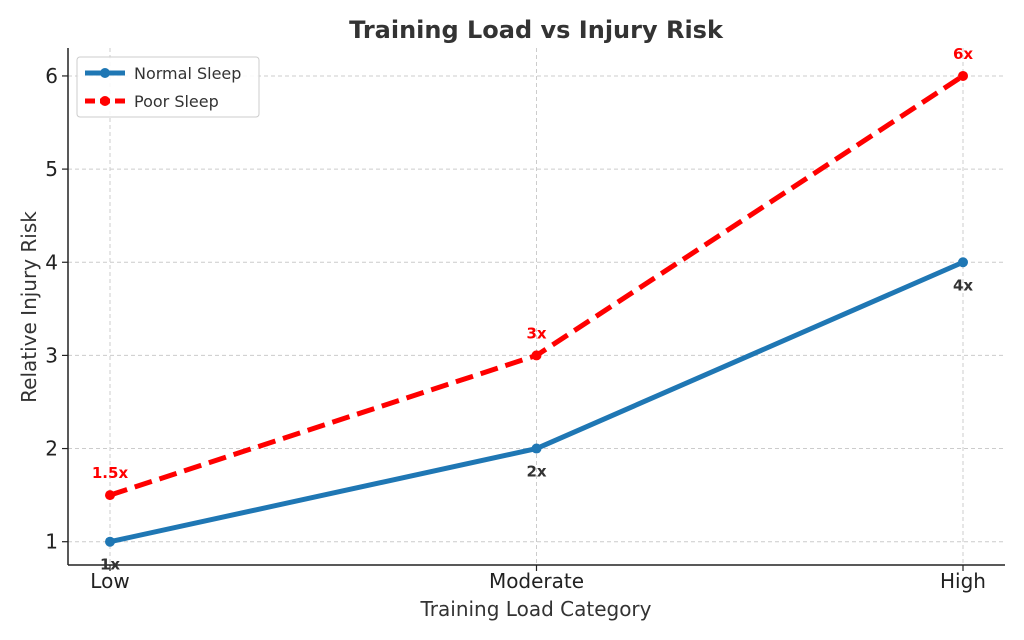 The image size is (1024, 640). Describe the element at coordinates (963, 54) in the screenshot. I see `data-label-2: 6x` at that location.